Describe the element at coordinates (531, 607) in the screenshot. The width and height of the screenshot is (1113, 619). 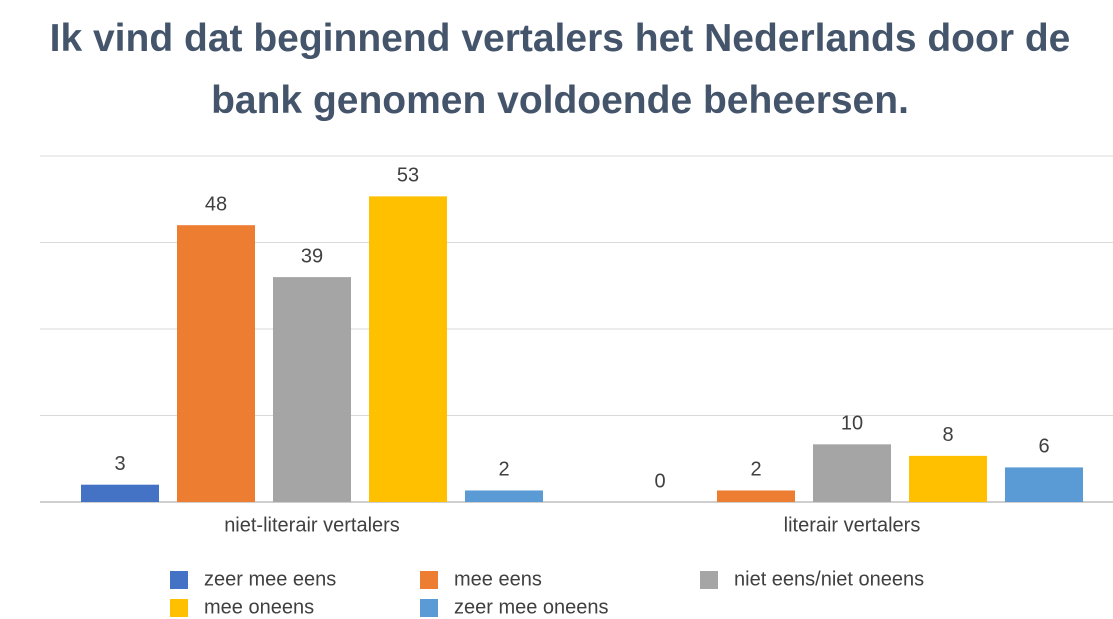
I see `legend-label: zeer mee oneens` at that location.